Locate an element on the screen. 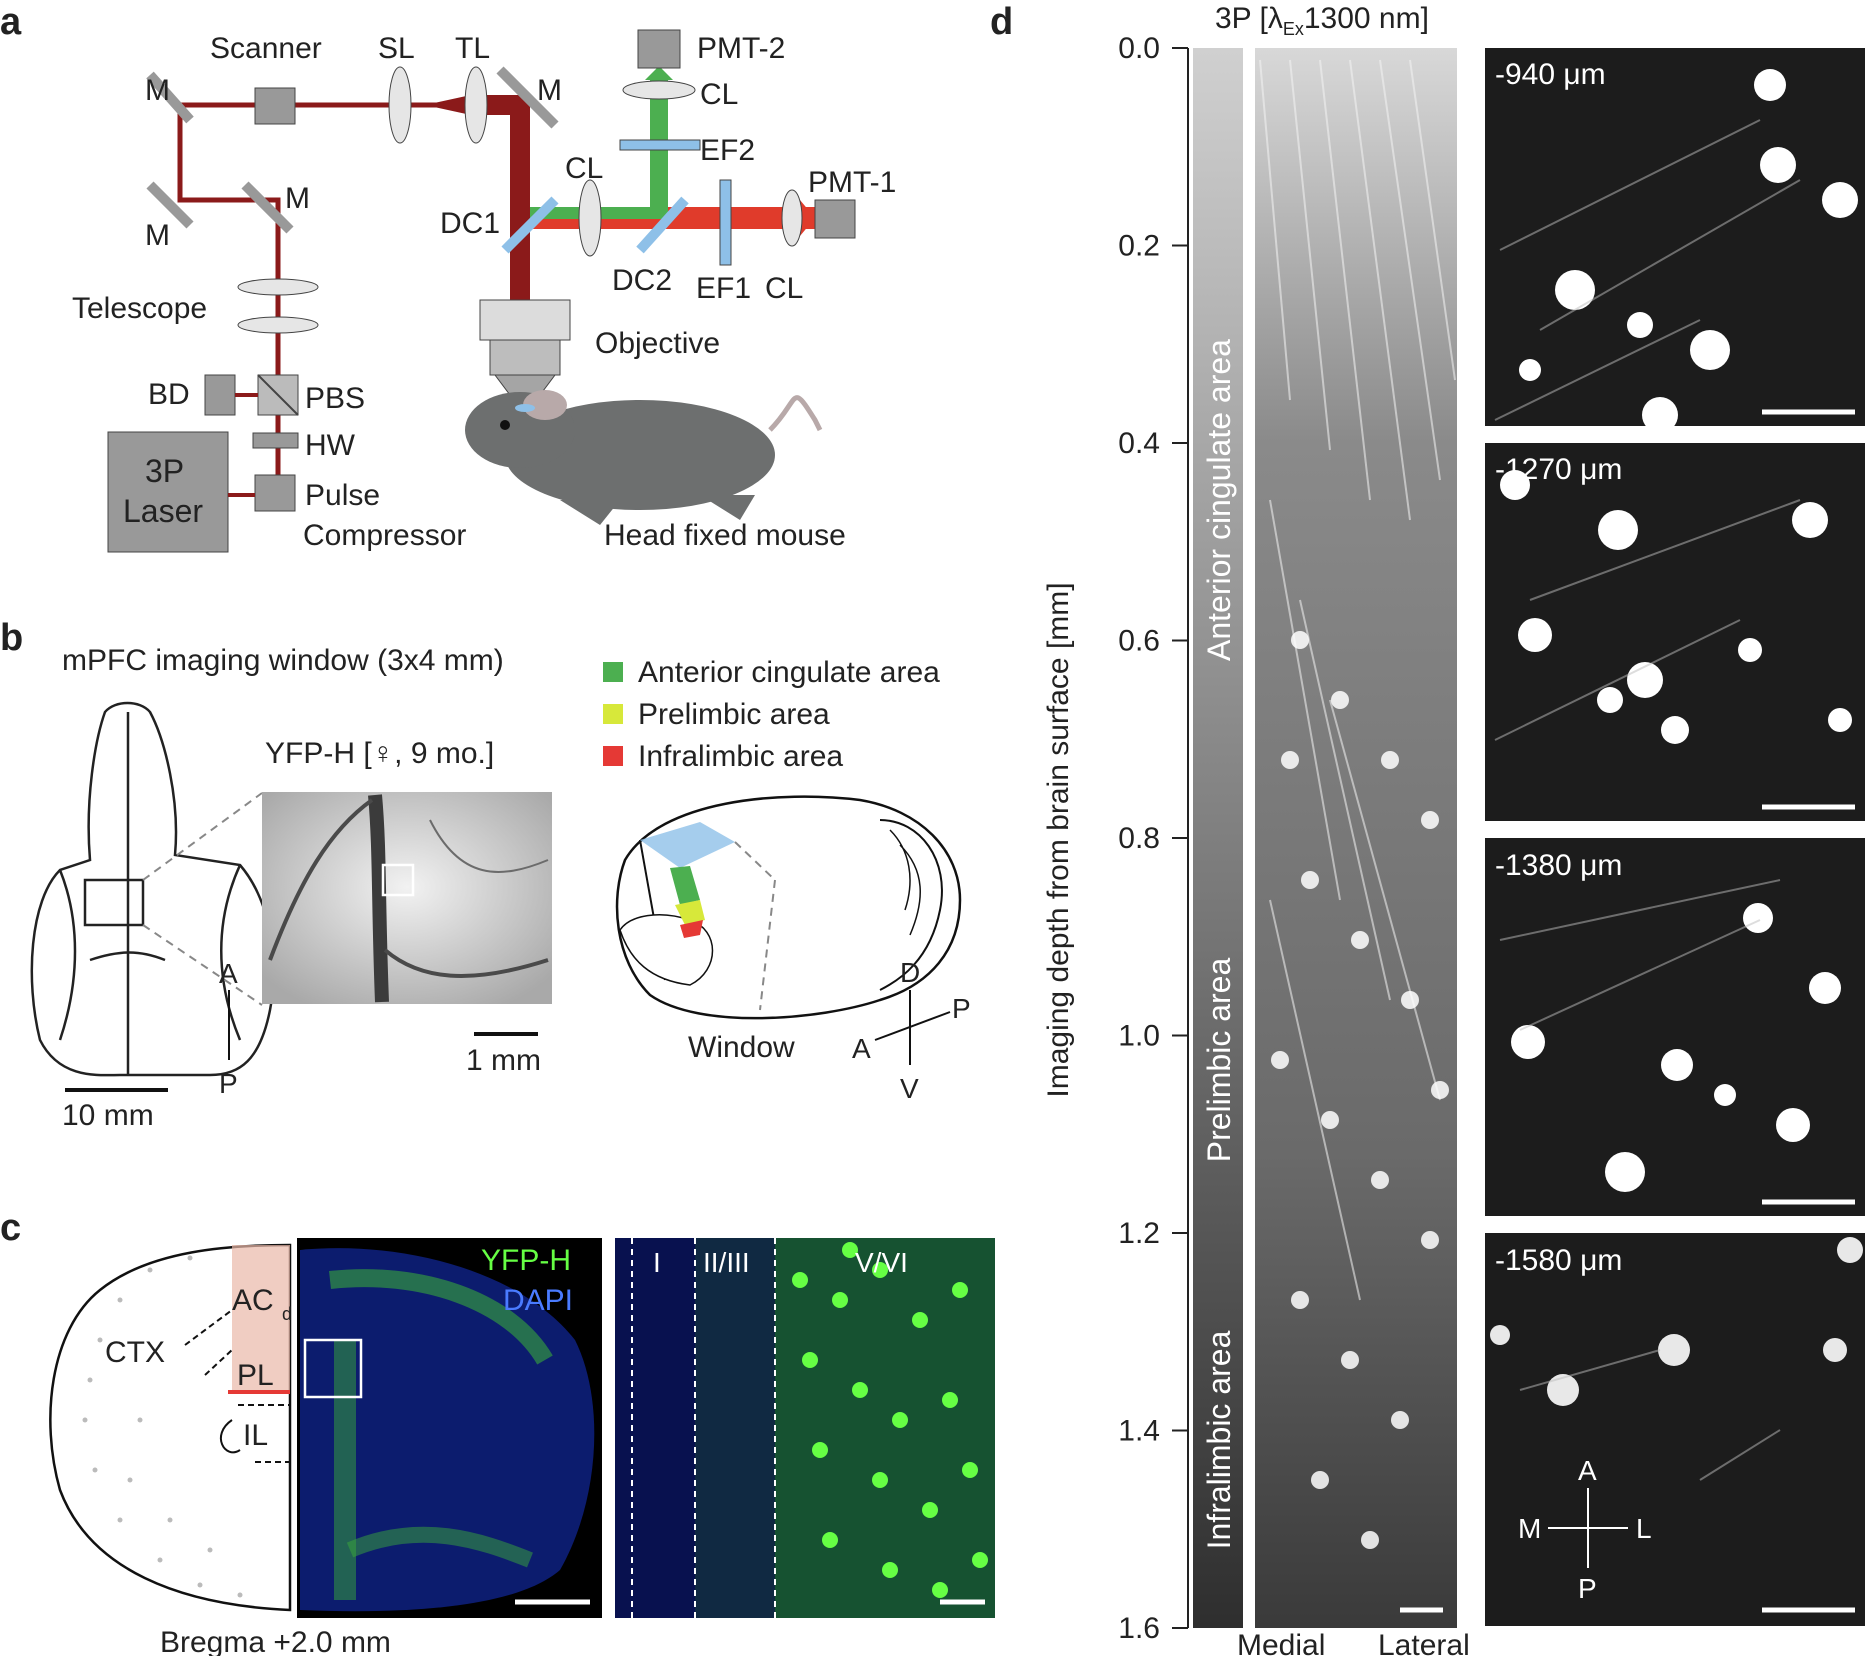 This screenshot has height=1656, width=1870. label-laser-2: Laser is located at coordinates (163, 511).